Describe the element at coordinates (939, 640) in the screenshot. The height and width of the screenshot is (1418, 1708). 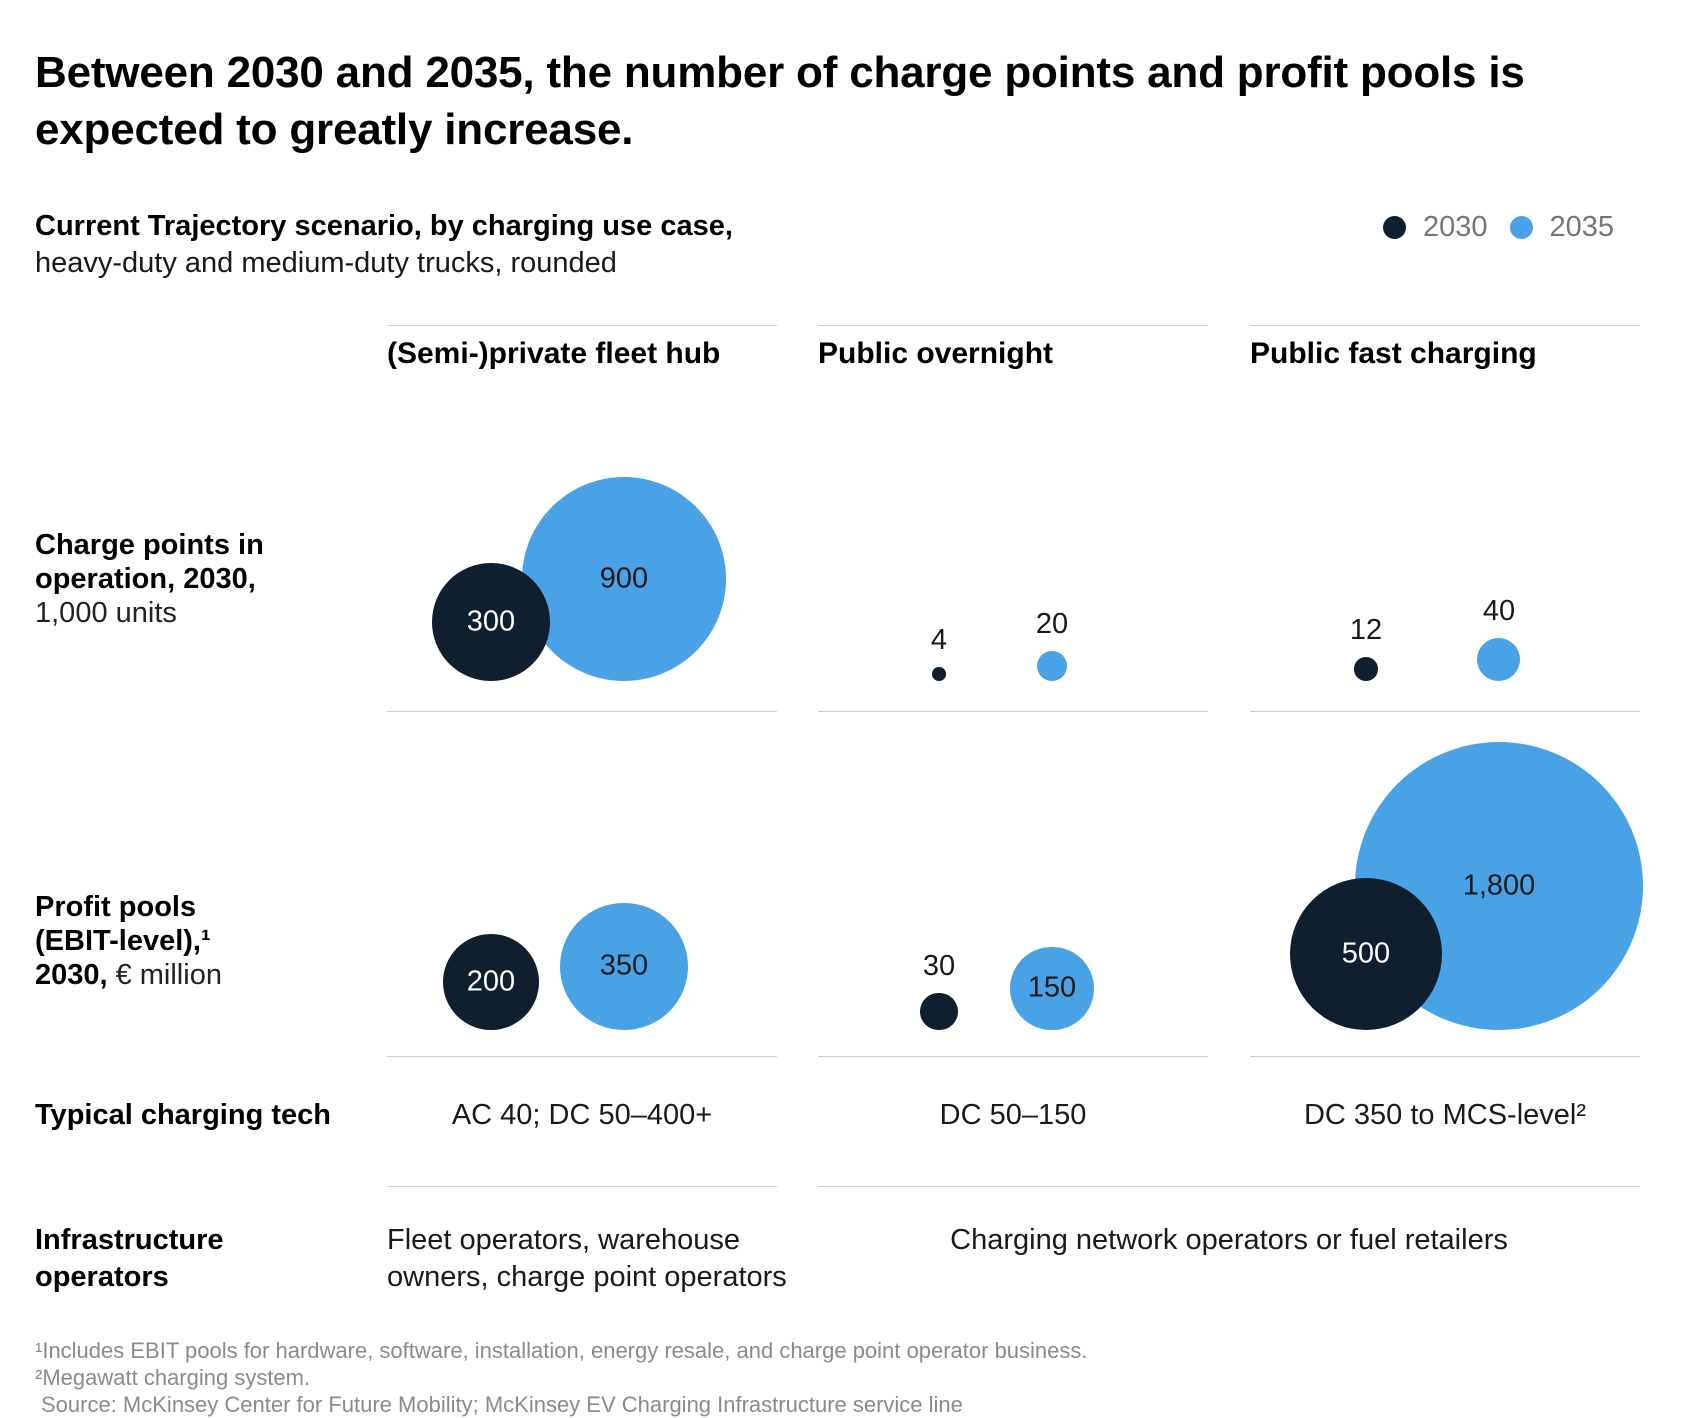
I see `bubble-value-label: 4` at that location.